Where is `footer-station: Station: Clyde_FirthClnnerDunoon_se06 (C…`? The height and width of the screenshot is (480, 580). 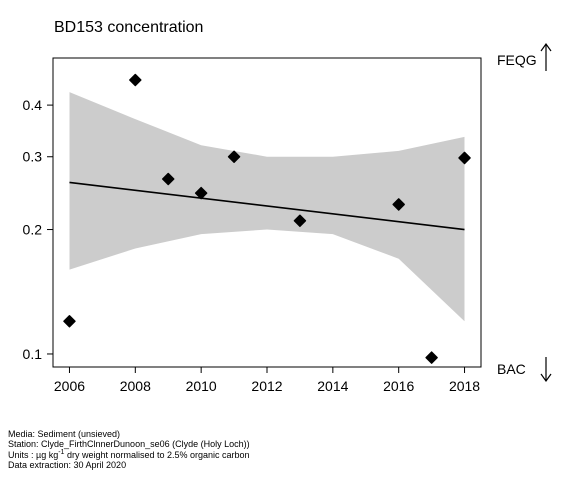 footer-station: Station: Clyde_FirthClnnerDunoon_se06 (C… is located at coordinates (129, 444).